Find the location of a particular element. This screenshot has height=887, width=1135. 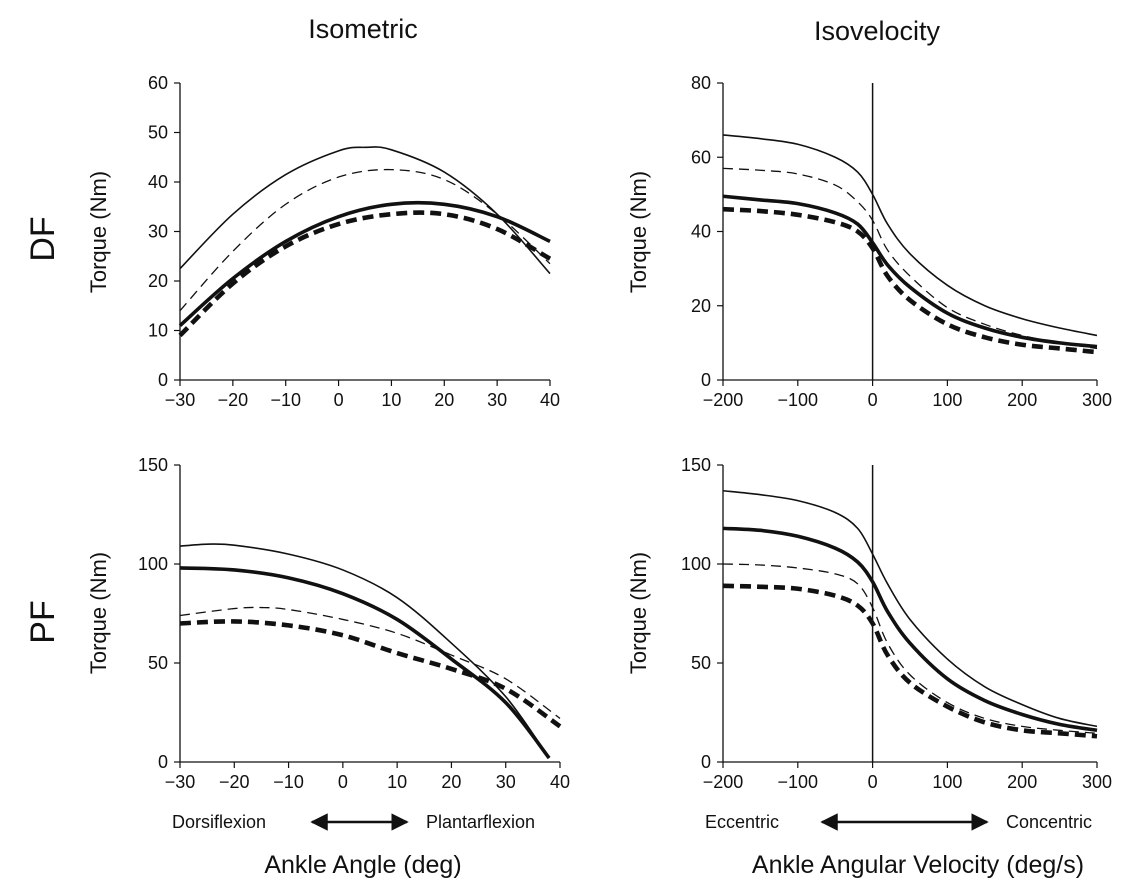

column-title-isometric: Isometric is located at coordinates (363, 29).